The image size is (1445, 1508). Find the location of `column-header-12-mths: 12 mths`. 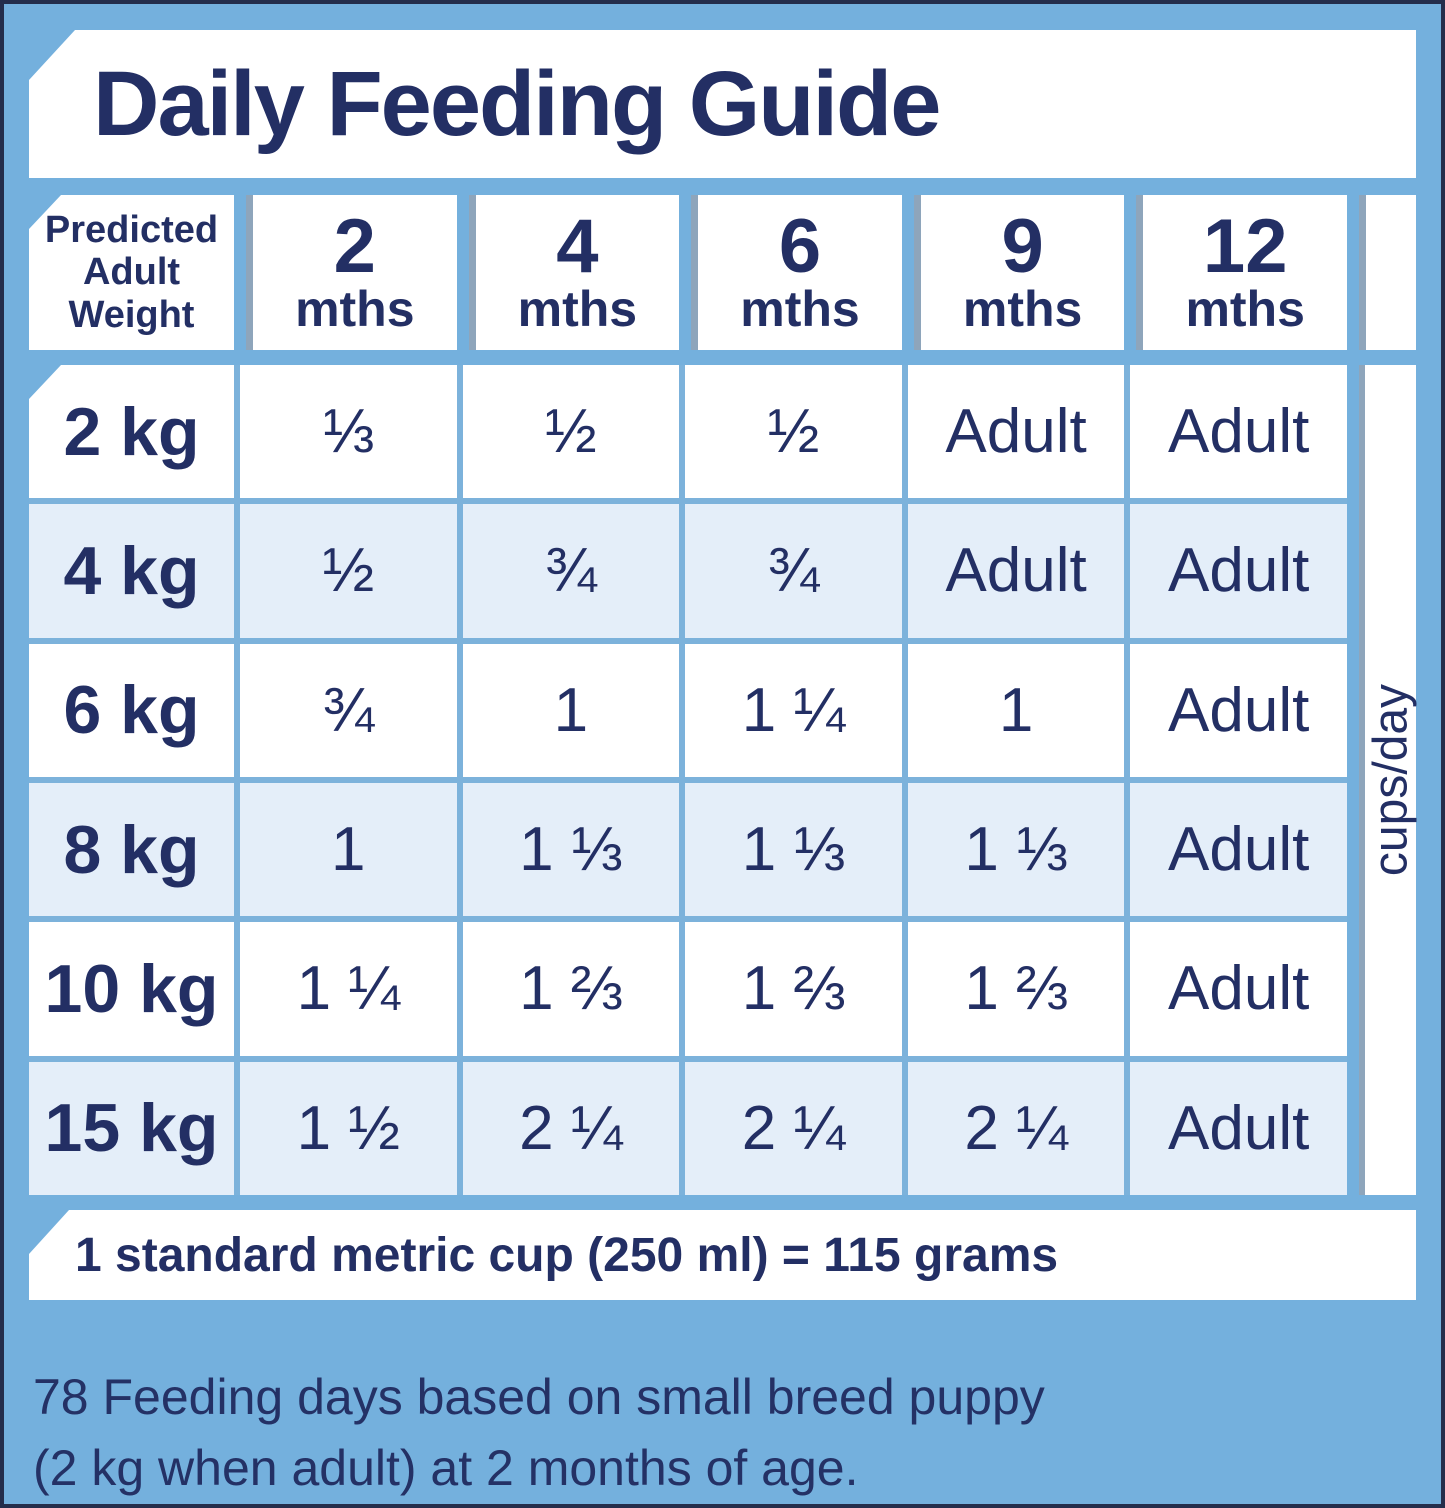

column-header-12-mths: 12 mths is located at coordinates (1241, 272).